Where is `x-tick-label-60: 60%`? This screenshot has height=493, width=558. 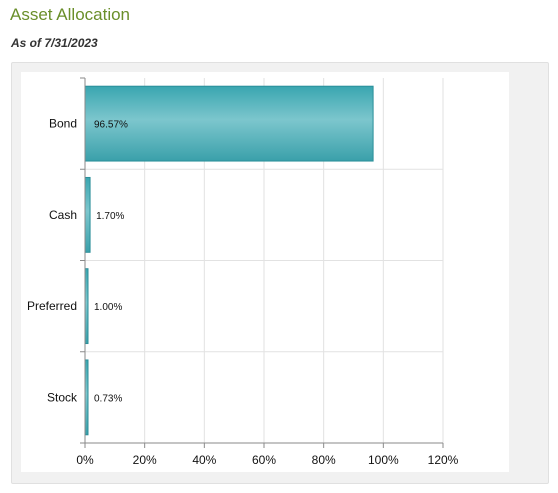 x-tick-label-60: 60% is located at coordinates (264, 460).